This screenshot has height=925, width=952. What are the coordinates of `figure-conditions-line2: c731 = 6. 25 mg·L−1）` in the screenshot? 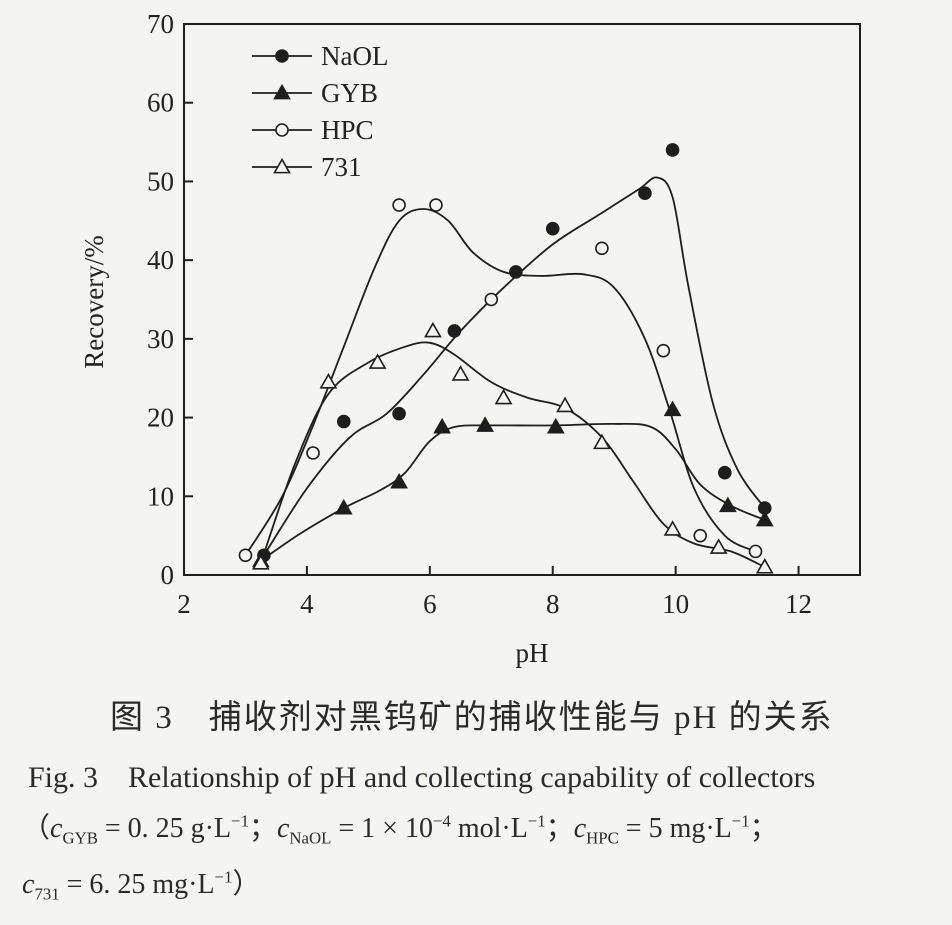 It's located at (141, 883).